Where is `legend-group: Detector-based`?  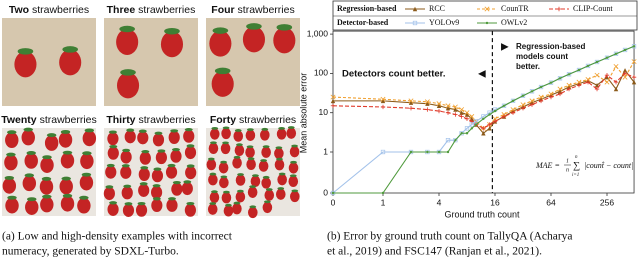
legend-group: Detector-based is located at coordinates (363, 22).